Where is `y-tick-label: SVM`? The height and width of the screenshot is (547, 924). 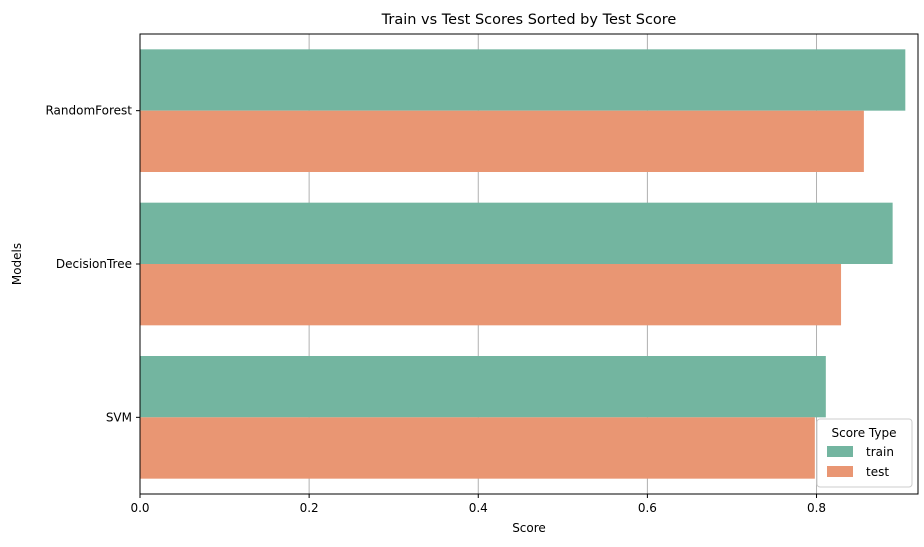
y-tick-label: SVM is located at coordinates (119, 417).